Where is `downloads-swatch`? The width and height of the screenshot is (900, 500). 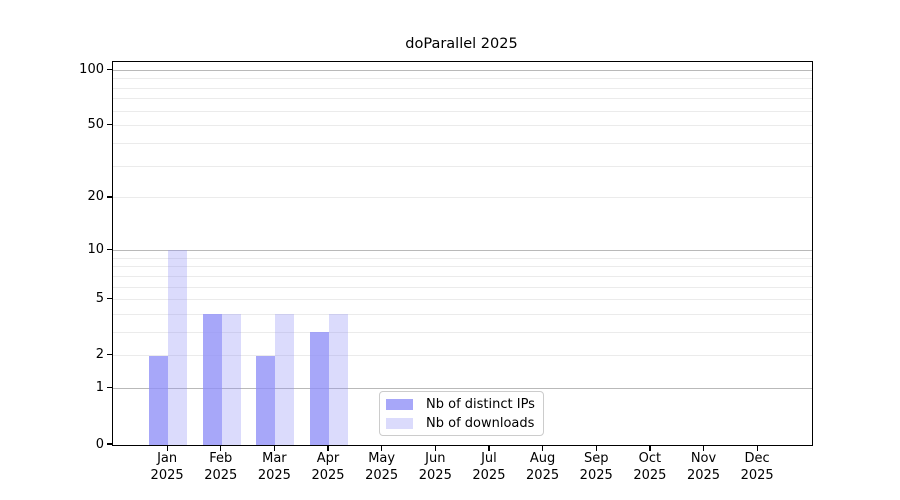
downloads-swatch is located at coordinates (399, 423).